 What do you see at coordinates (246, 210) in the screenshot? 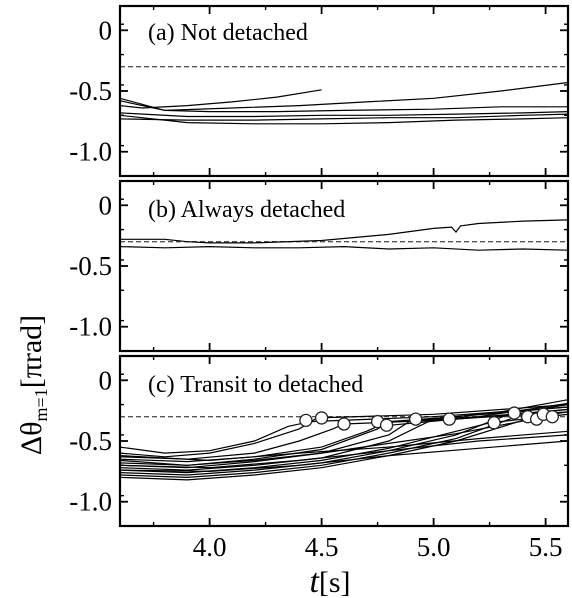
I see `panel-b-label: (b) Always detached` at bounding box center [246, 210].